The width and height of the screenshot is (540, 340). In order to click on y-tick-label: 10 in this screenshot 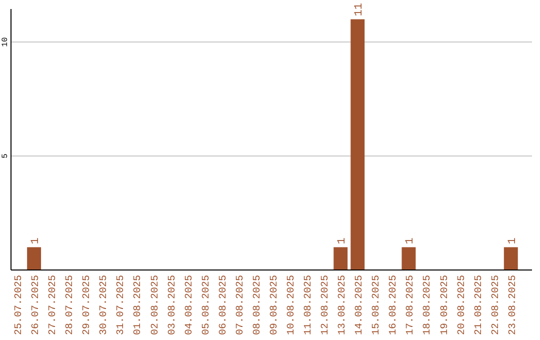, I will do `click(5, 42)`.